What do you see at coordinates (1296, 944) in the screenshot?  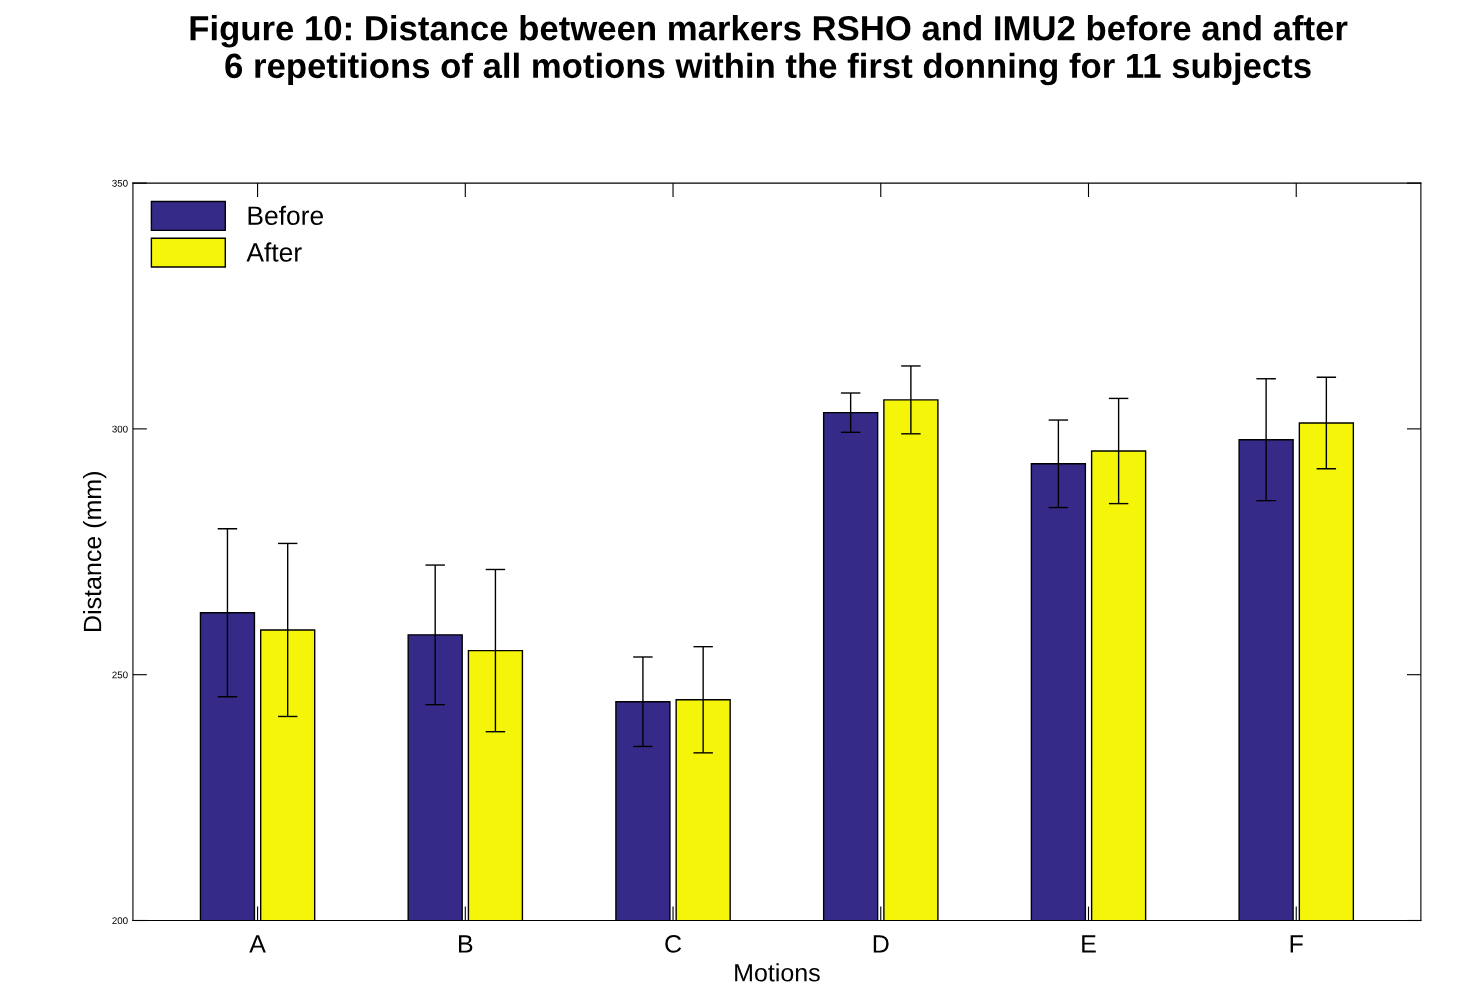 I see `x-tick-label: F` at bounding box center [1296, 944].